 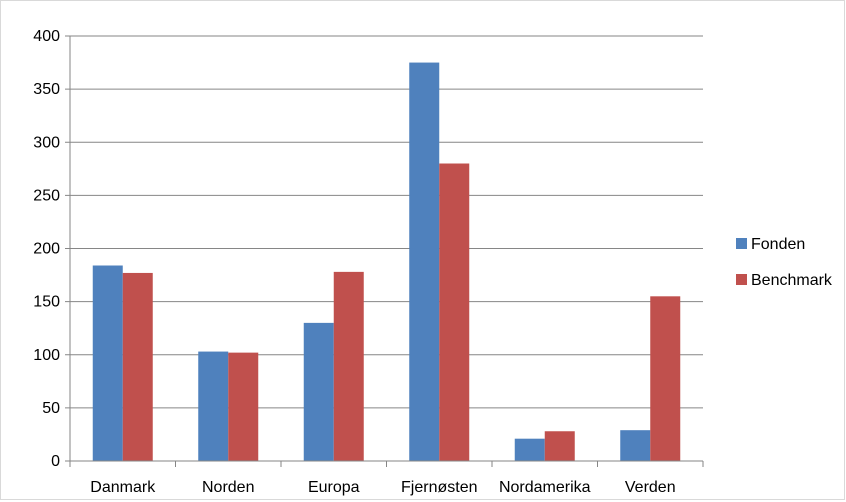 What do you see at coordinates (107, 363) in the screenshot?
I see `bar-fonden-danmark` at bounding box center [107, 363].